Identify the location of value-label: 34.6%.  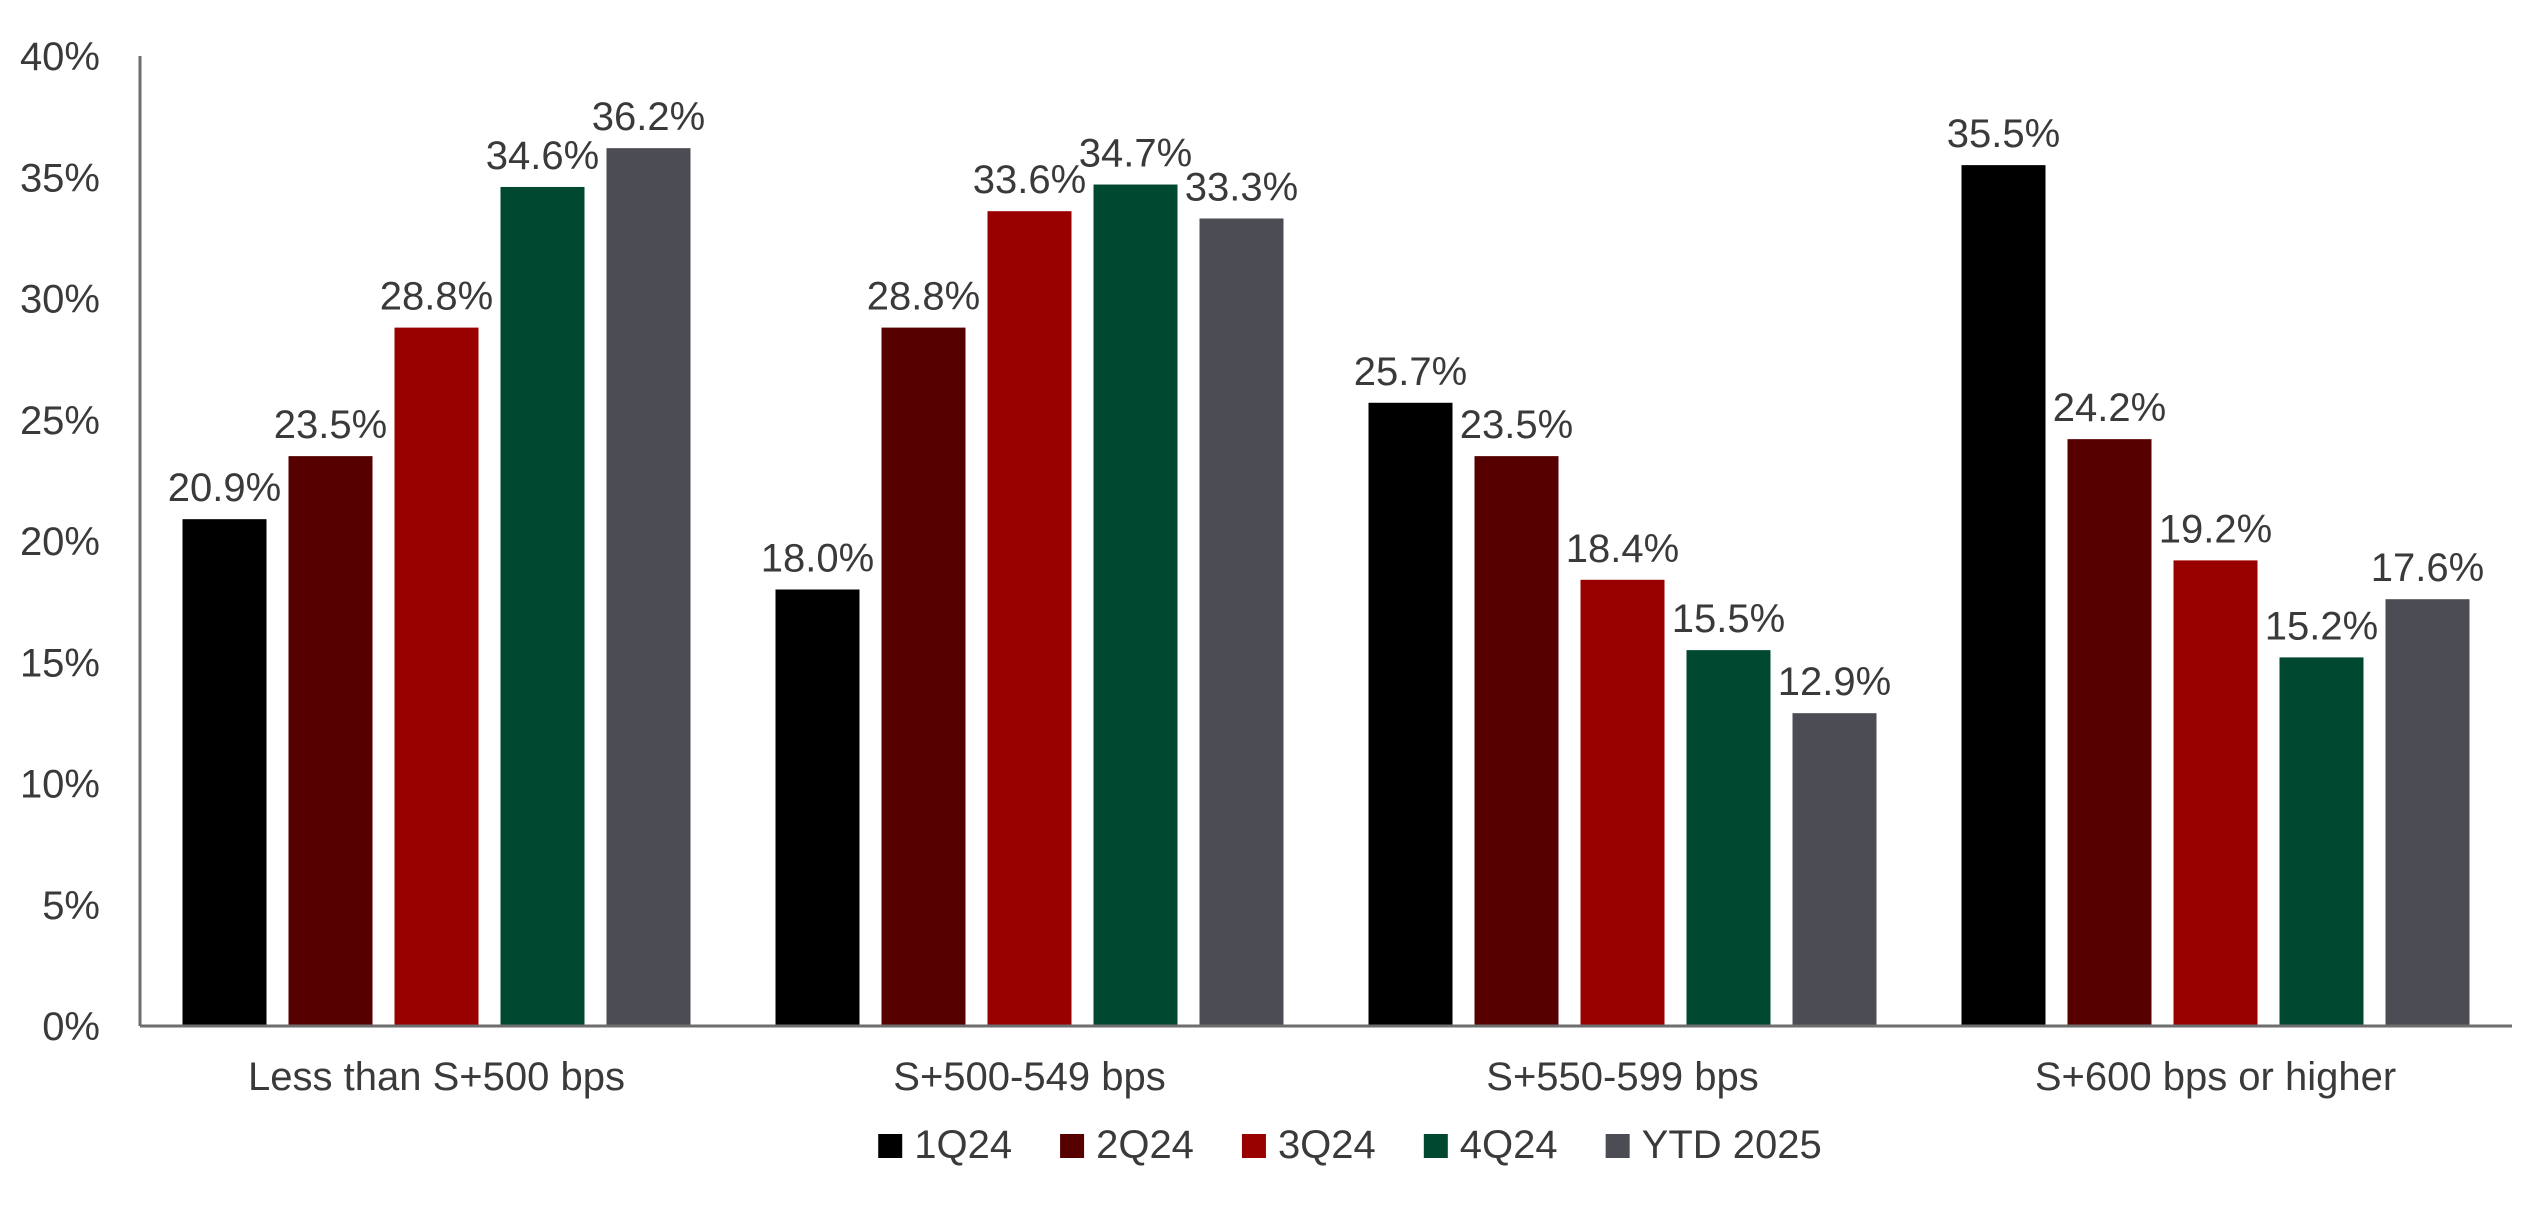
(542, 156).